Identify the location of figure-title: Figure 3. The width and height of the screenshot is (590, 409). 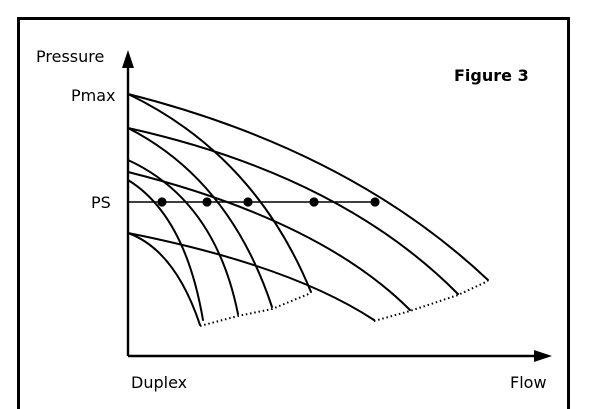
(491, 75).